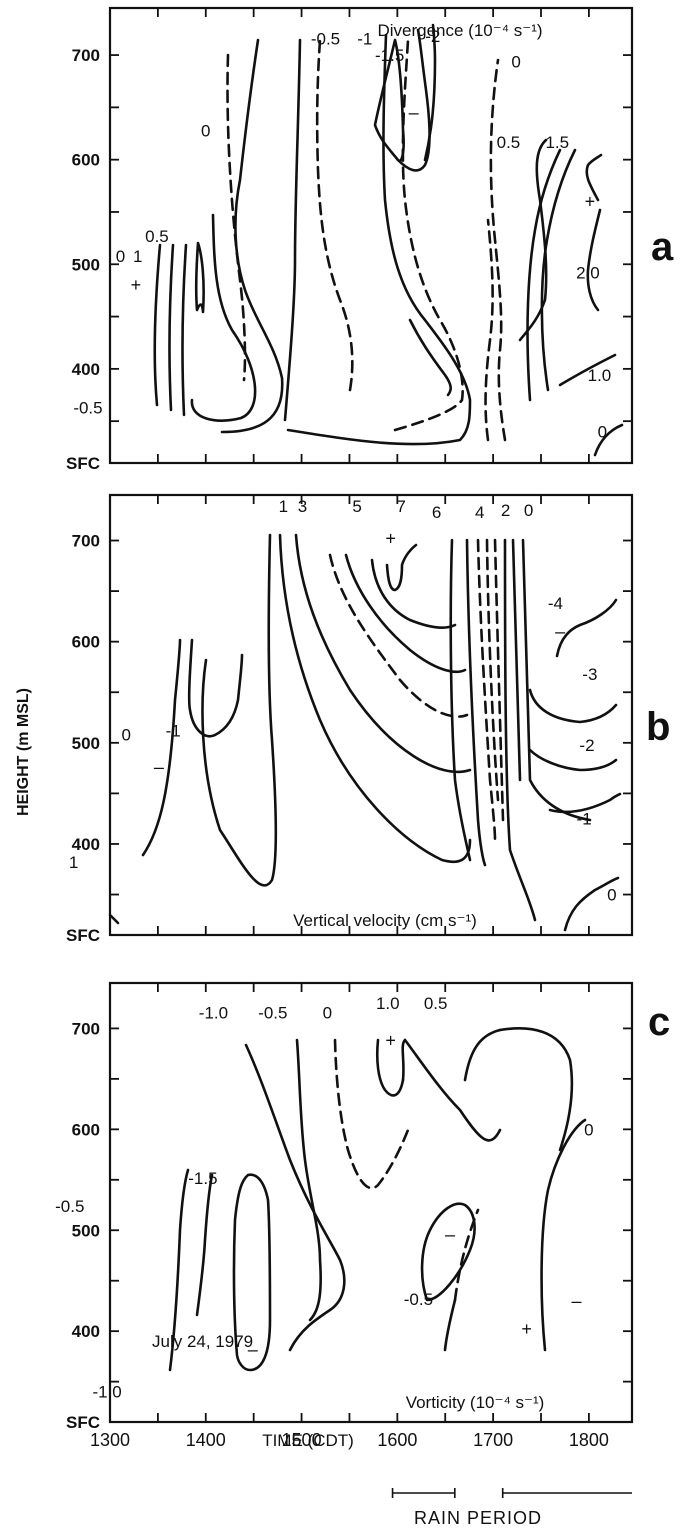 The image size is (695, 1537). What do you see at coordinates (436, 512) in the screenshot?
I see `contour-label: 6` at bounding box center [436, 512].